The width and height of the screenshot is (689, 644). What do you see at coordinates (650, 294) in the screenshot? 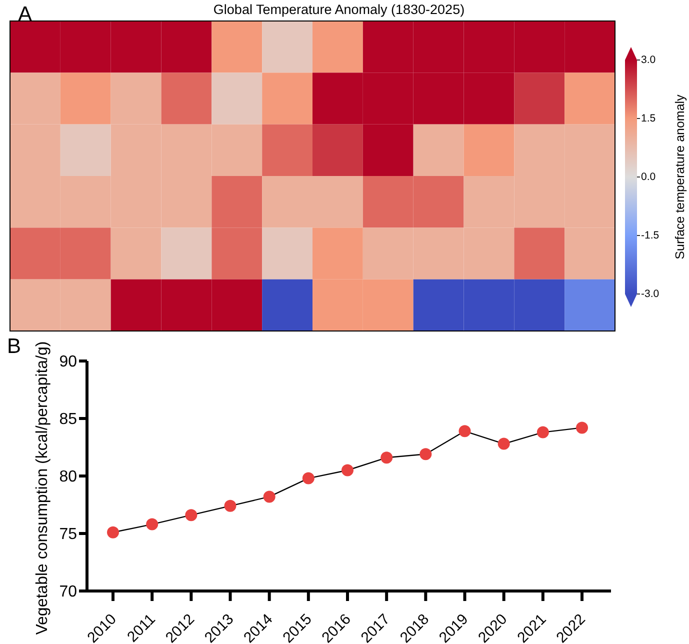
I see `color-bar-label: -3.0` at bounding box center [650, 294].